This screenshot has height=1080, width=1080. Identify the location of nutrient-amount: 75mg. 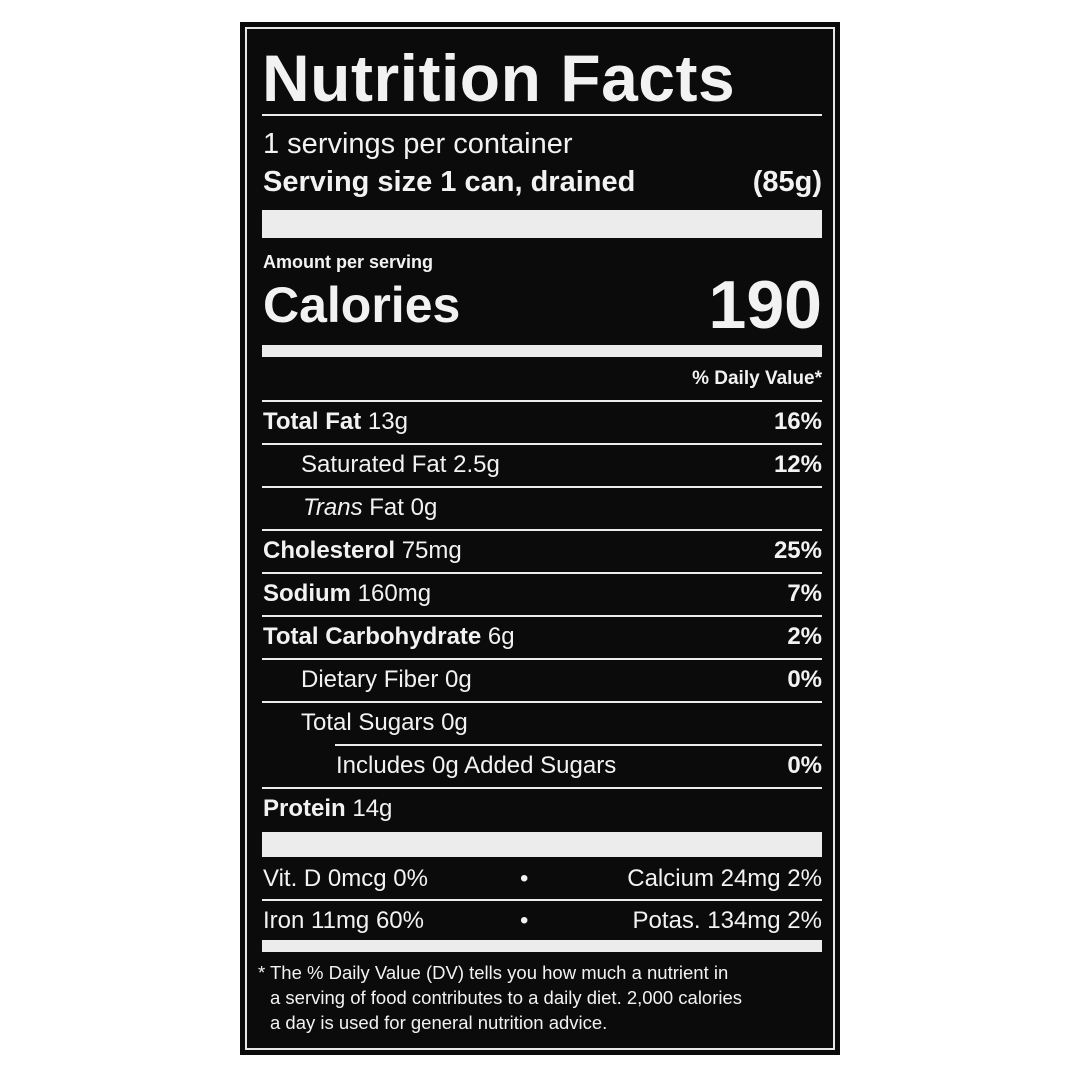
(431, 550).